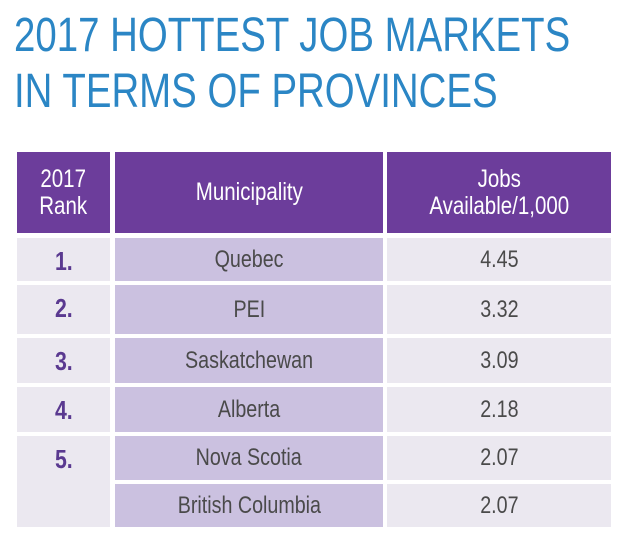  What do you see at coordinates (249, 309) in the screenshot?
I see `municipality-cell: PEI` at bounding box center [249, 309].